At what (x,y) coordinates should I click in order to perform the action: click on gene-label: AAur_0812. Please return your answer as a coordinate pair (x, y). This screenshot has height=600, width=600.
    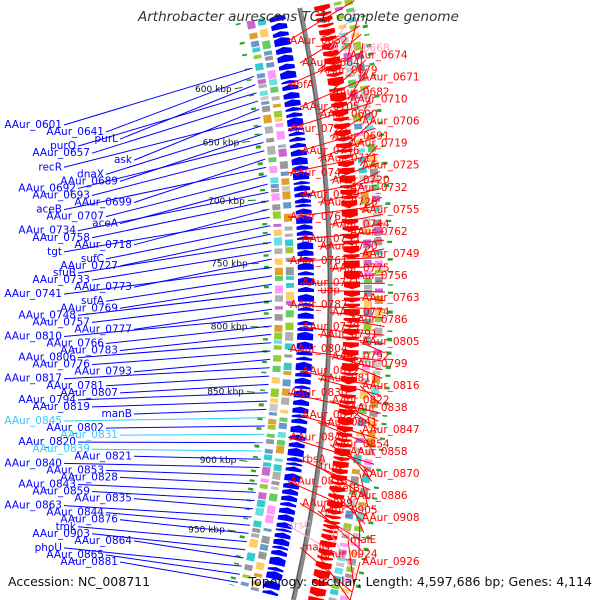
    Looking at the image, I should click on (331, 371).